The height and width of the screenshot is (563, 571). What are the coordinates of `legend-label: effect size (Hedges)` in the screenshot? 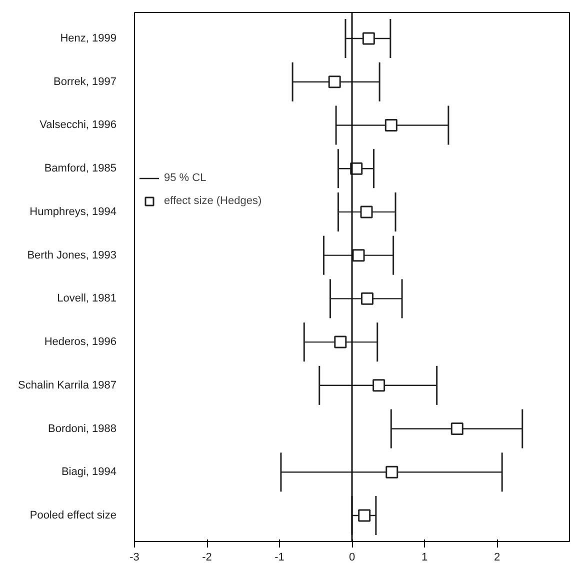 It's located at (213, 201).